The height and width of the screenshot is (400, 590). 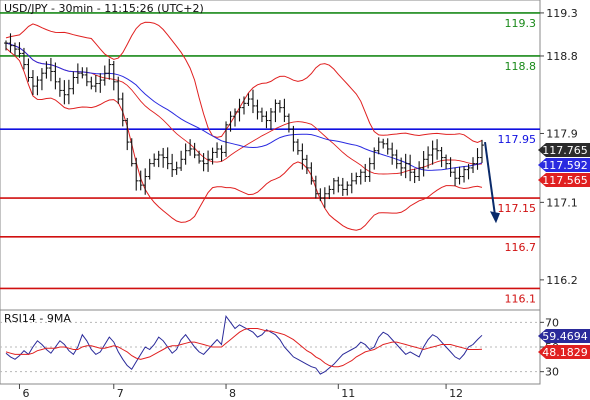 I want to click on level-label-3: 117.15, so click(x=517, y=208).